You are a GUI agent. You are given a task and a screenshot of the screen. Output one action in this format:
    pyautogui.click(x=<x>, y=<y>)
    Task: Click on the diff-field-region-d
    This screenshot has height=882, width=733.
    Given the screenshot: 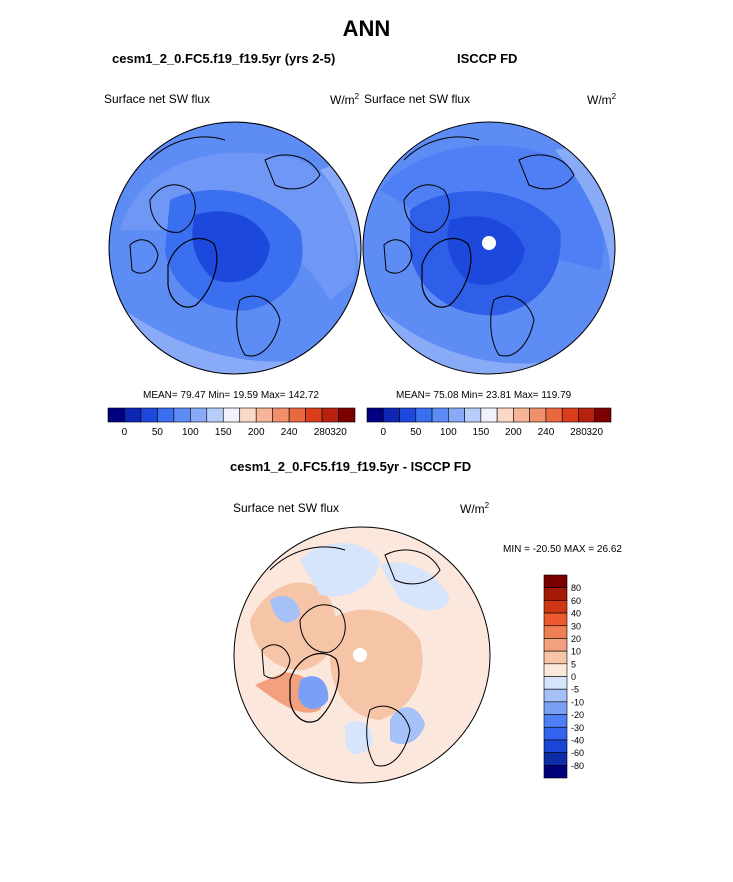 What is the action you would take?
    pyautogui.click(x=340, y=570)
    